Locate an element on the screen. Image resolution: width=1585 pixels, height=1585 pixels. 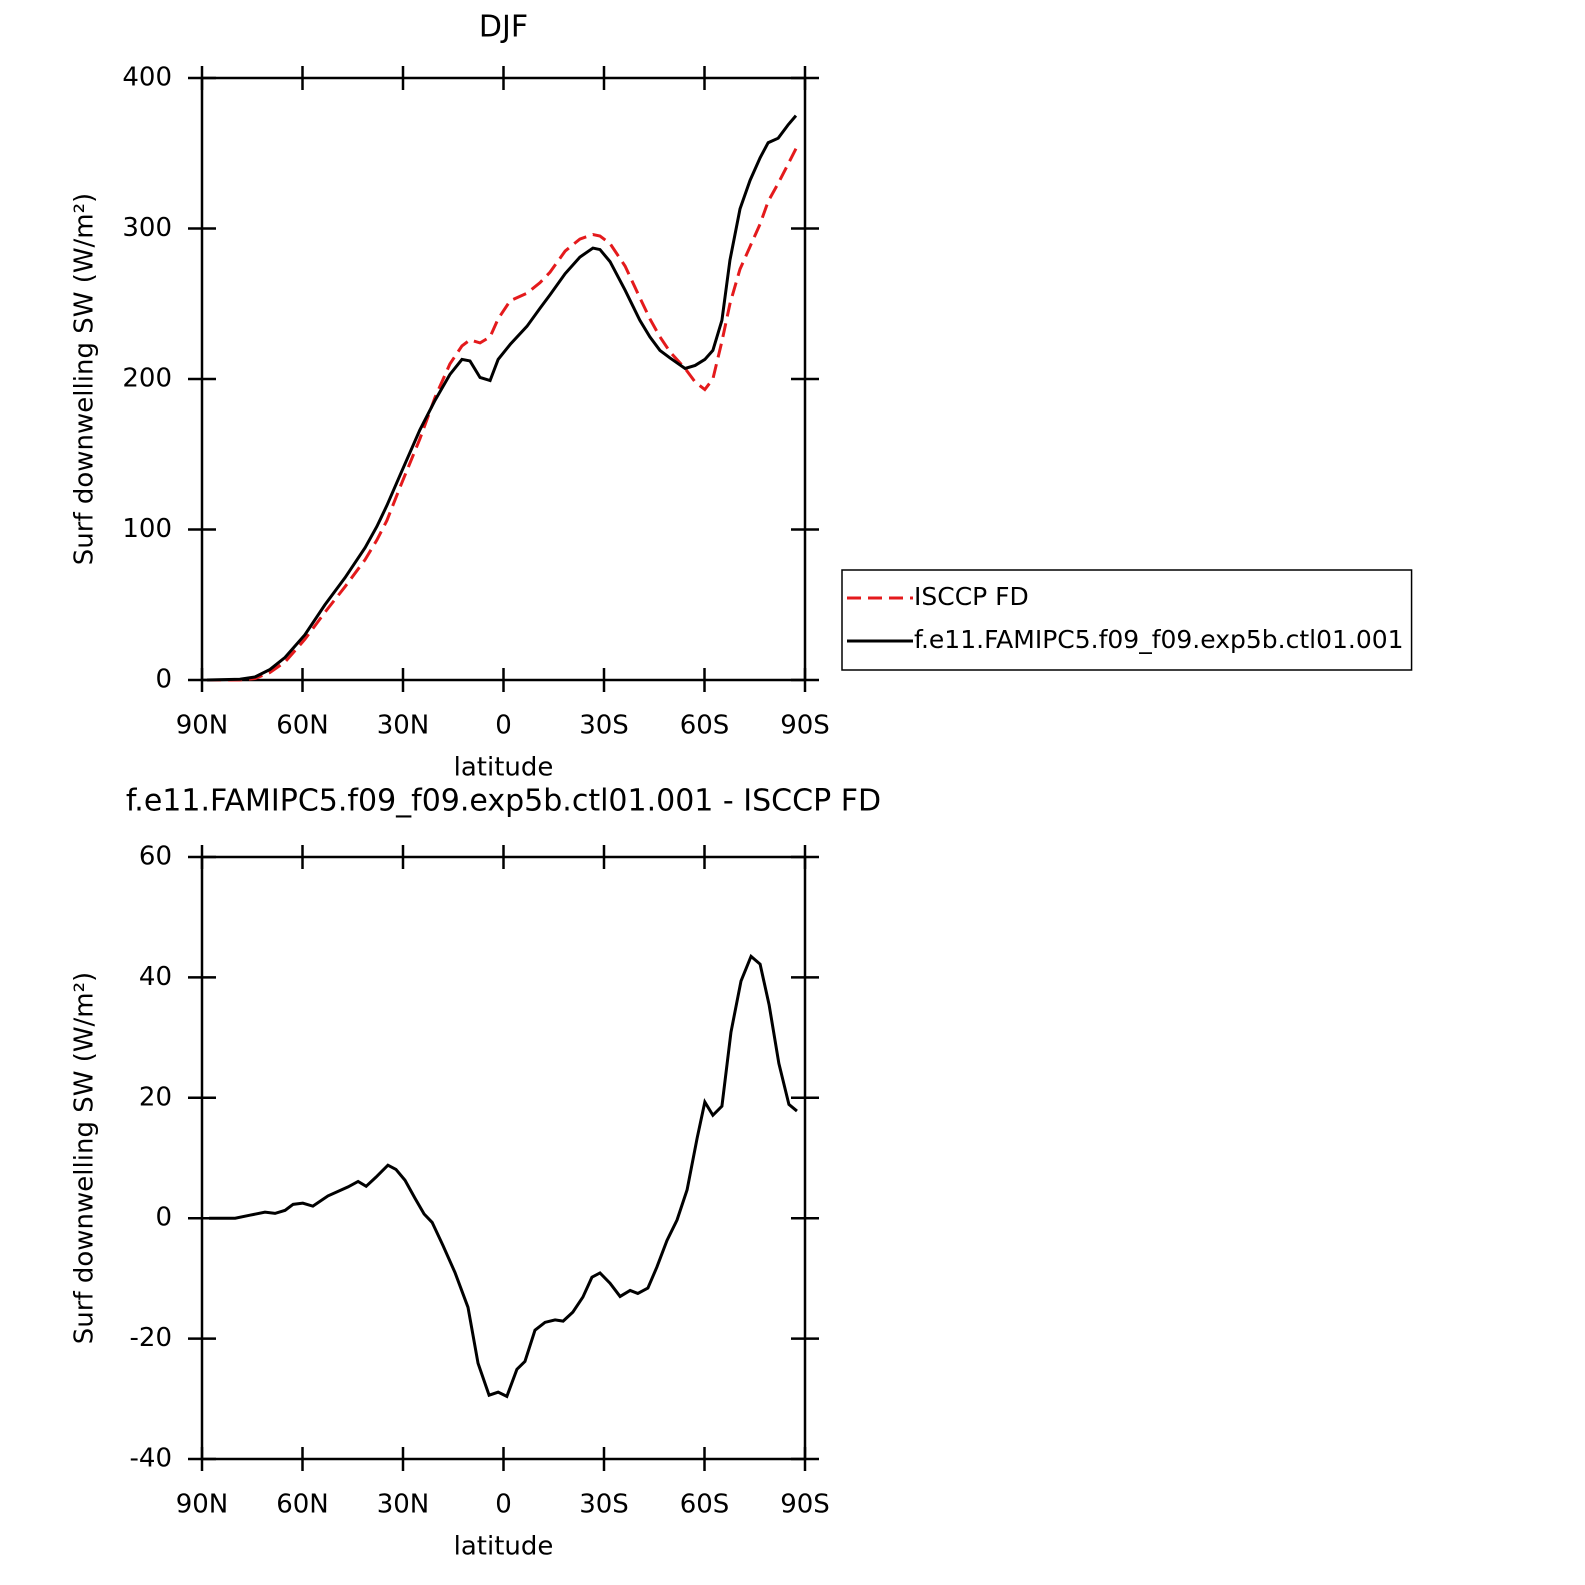
y-tick-label: 100 is located at coordinates (147, 529).